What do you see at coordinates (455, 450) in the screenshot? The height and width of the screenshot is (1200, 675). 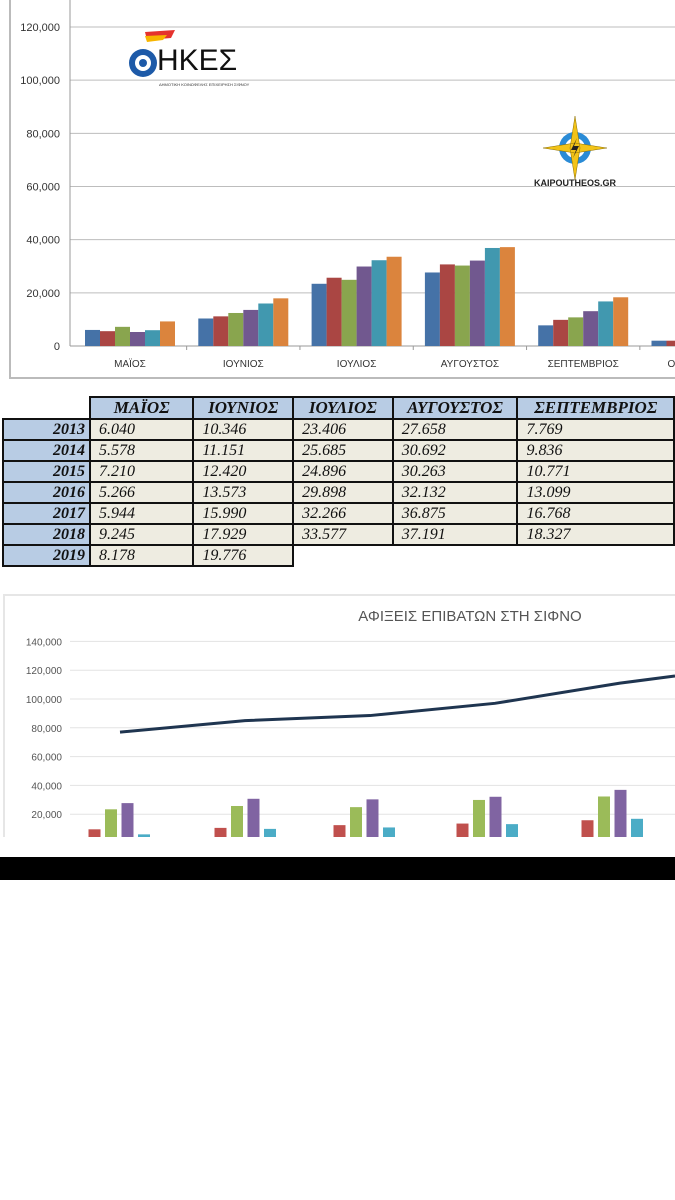 I see `value-cell: 30.692` at bounding box center [455, 450].